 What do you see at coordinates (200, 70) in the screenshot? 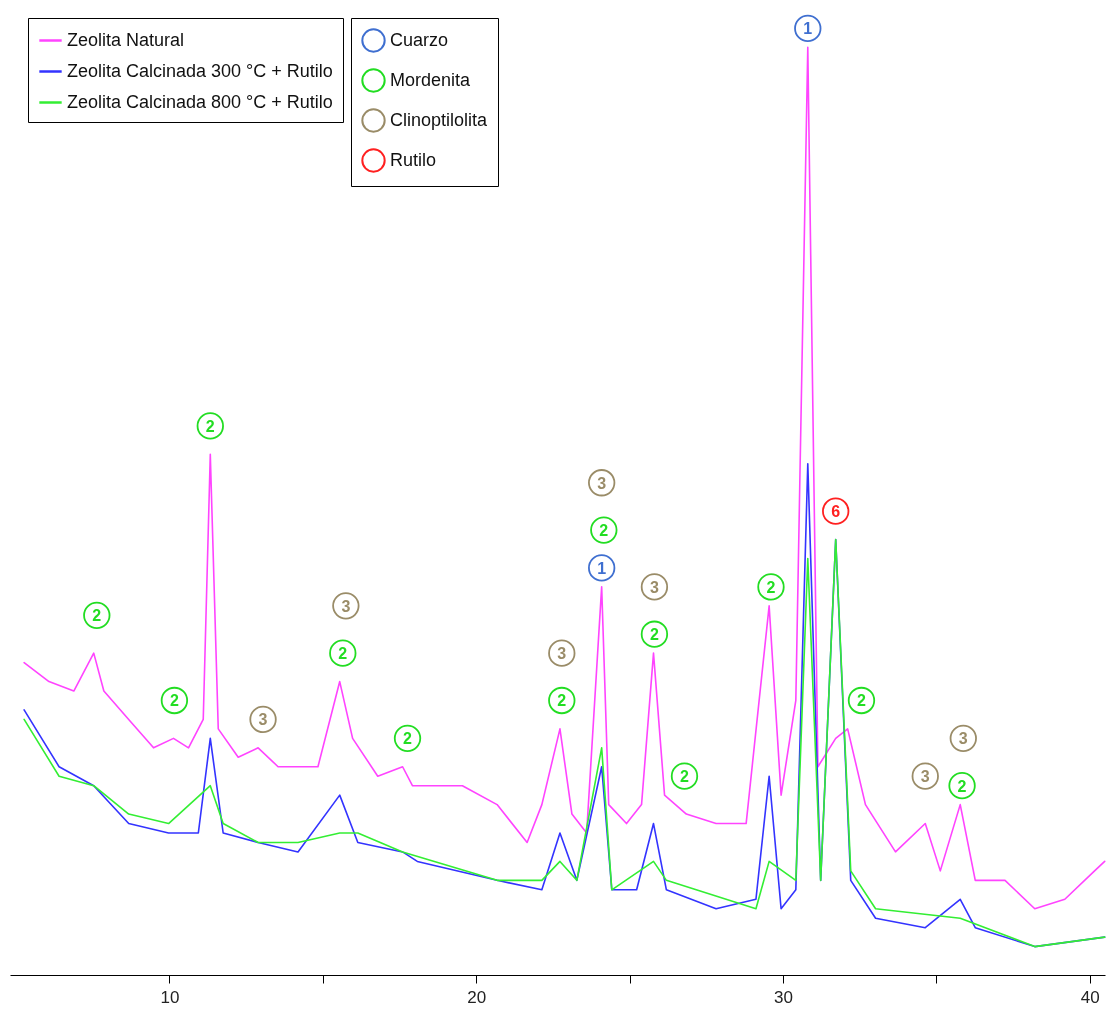
I see `legend-label: Zeolita Calcinada 300 °C + Rutilo` at bounding box center [200, 70].